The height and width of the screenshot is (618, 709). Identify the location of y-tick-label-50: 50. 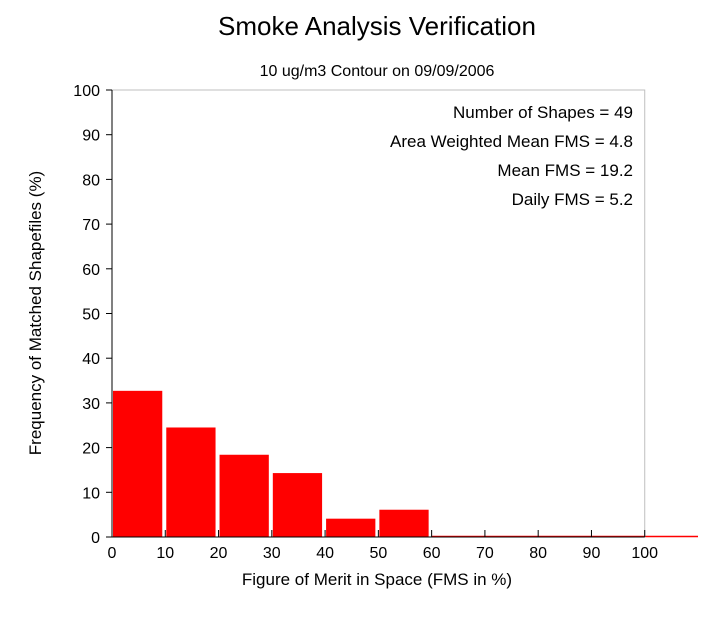
(91, 315).